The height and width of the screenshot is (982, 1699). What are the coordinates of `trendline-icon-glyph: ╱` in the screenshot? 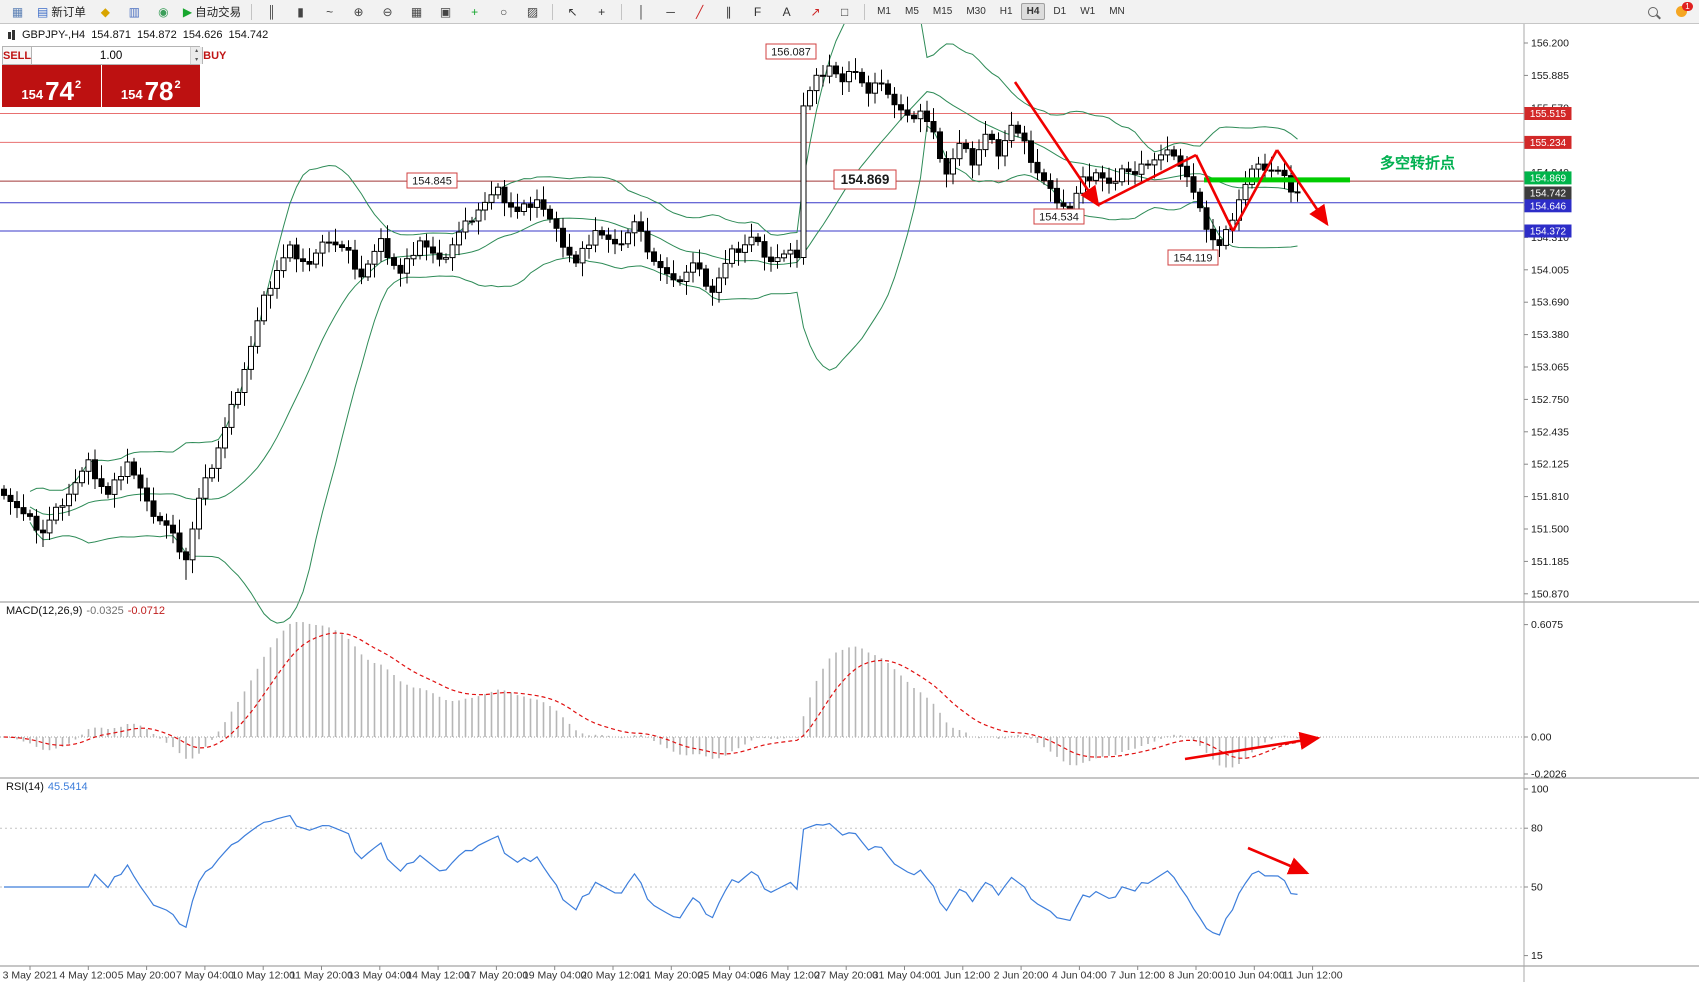 It's located at (699, 11).